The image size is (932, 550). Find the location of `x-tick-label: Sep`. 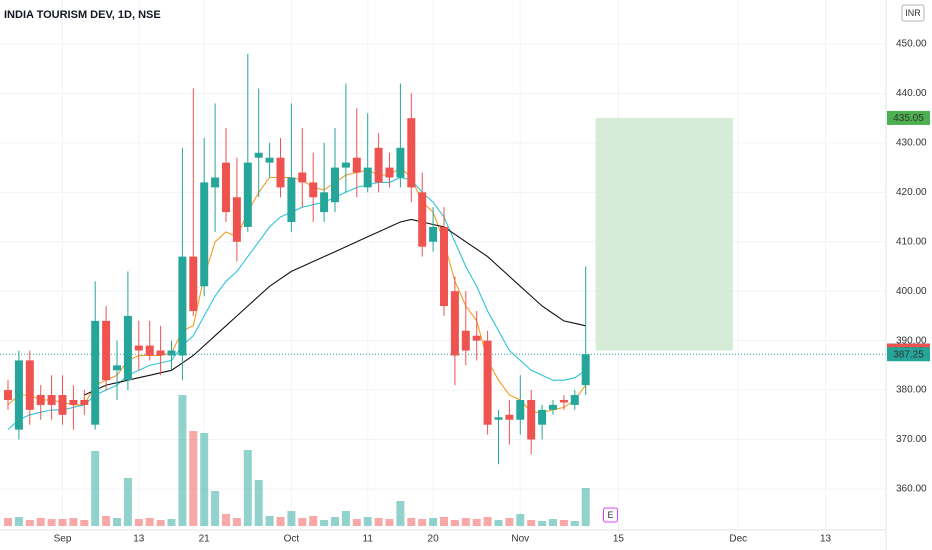

x-tick-label: Sep is located at coordinates (63, 539).